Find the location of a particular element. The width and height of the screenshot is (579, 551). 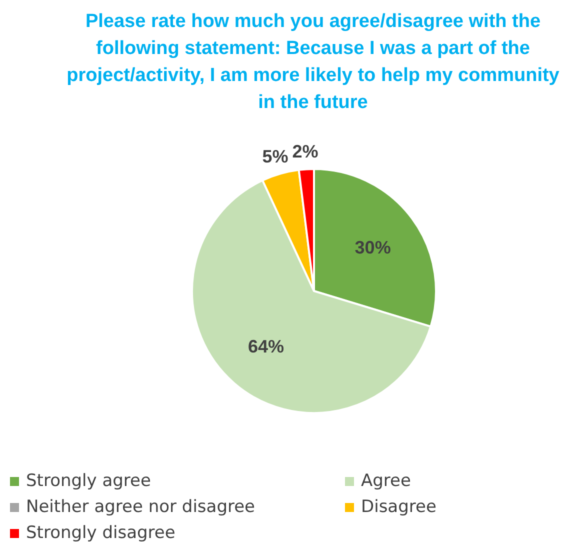

legend-label: Agree is located at coordinates (386, 481).